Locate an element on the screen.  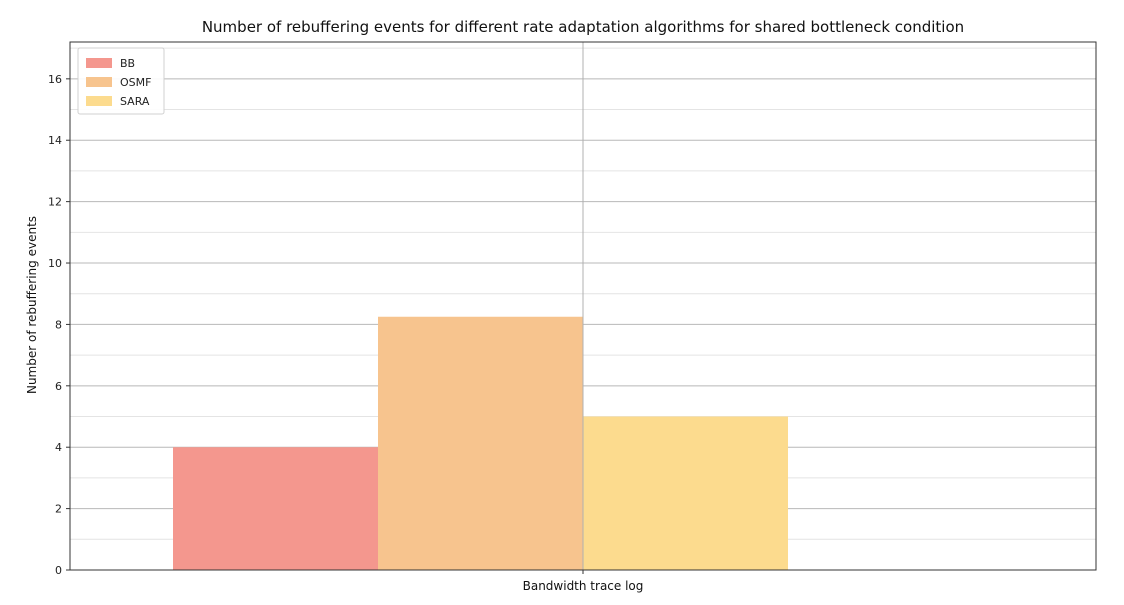
legend-swatch-osmf is located at coordinates (99, 82).